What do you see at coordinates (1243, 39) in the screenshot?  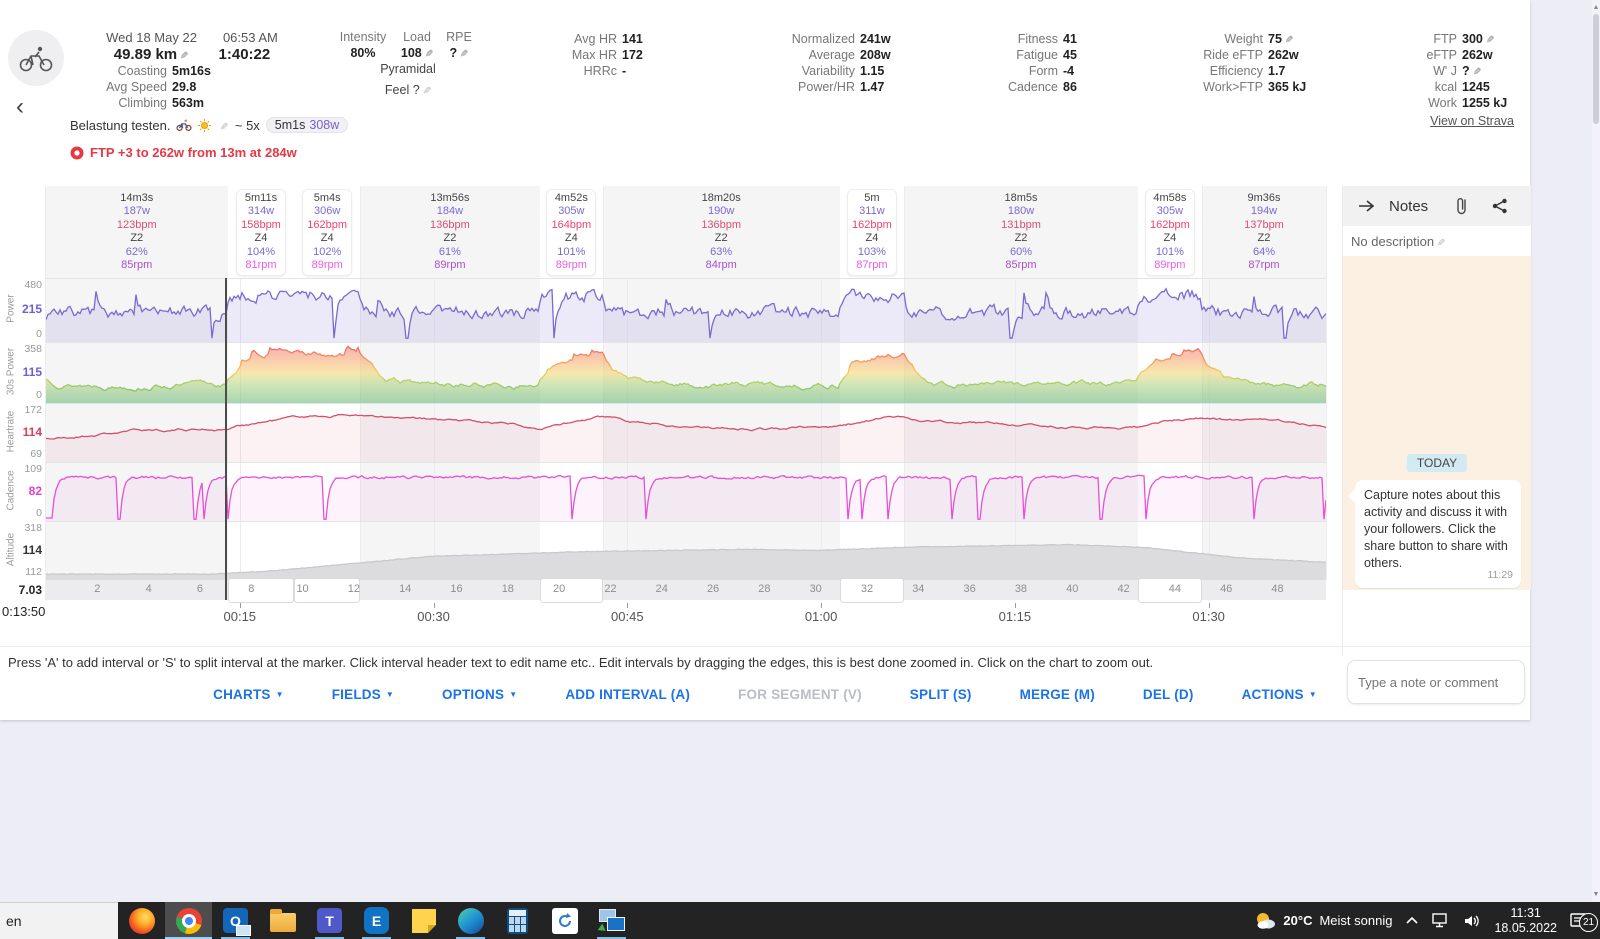 I see `stat-label: Weight` at bounding box center [1243, 39].